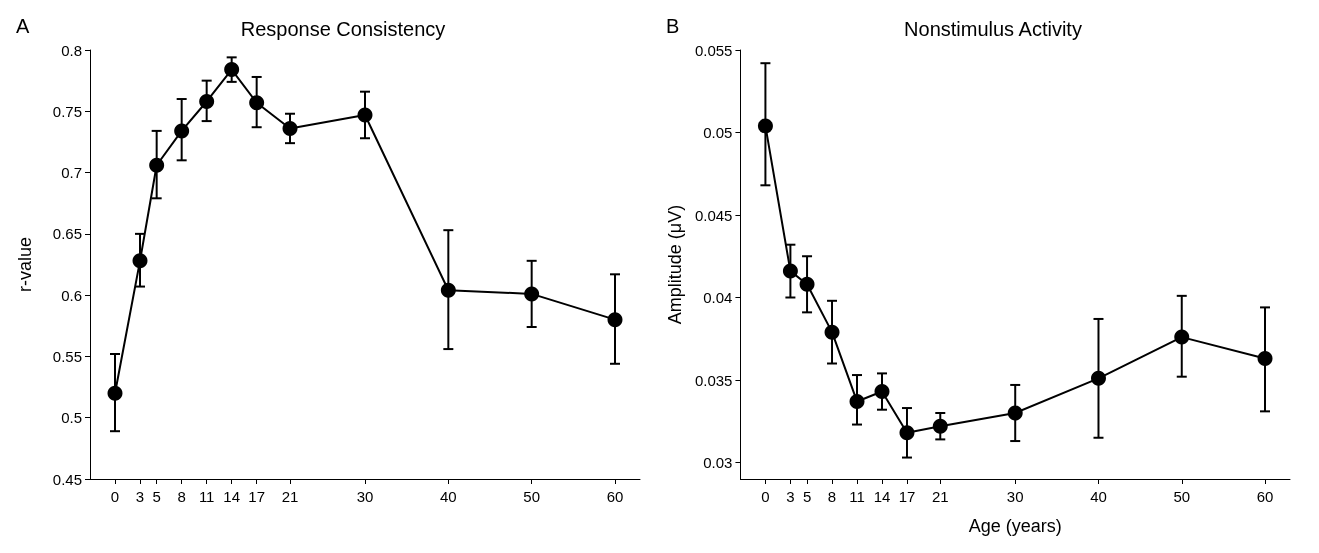 The width and height of the screenshot is (1319, 553). What do you see at coordinates (67, 479) in the screenshot?
I see `y-tick-label: 0.45` at bounding box center [67, 479].